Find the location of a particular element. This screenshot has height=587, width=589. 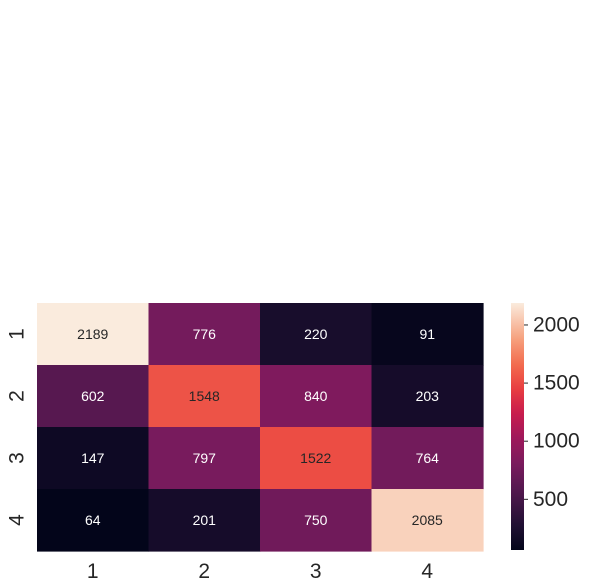

heatmap-cell-value: 602 is located at coordinates (93, 396).